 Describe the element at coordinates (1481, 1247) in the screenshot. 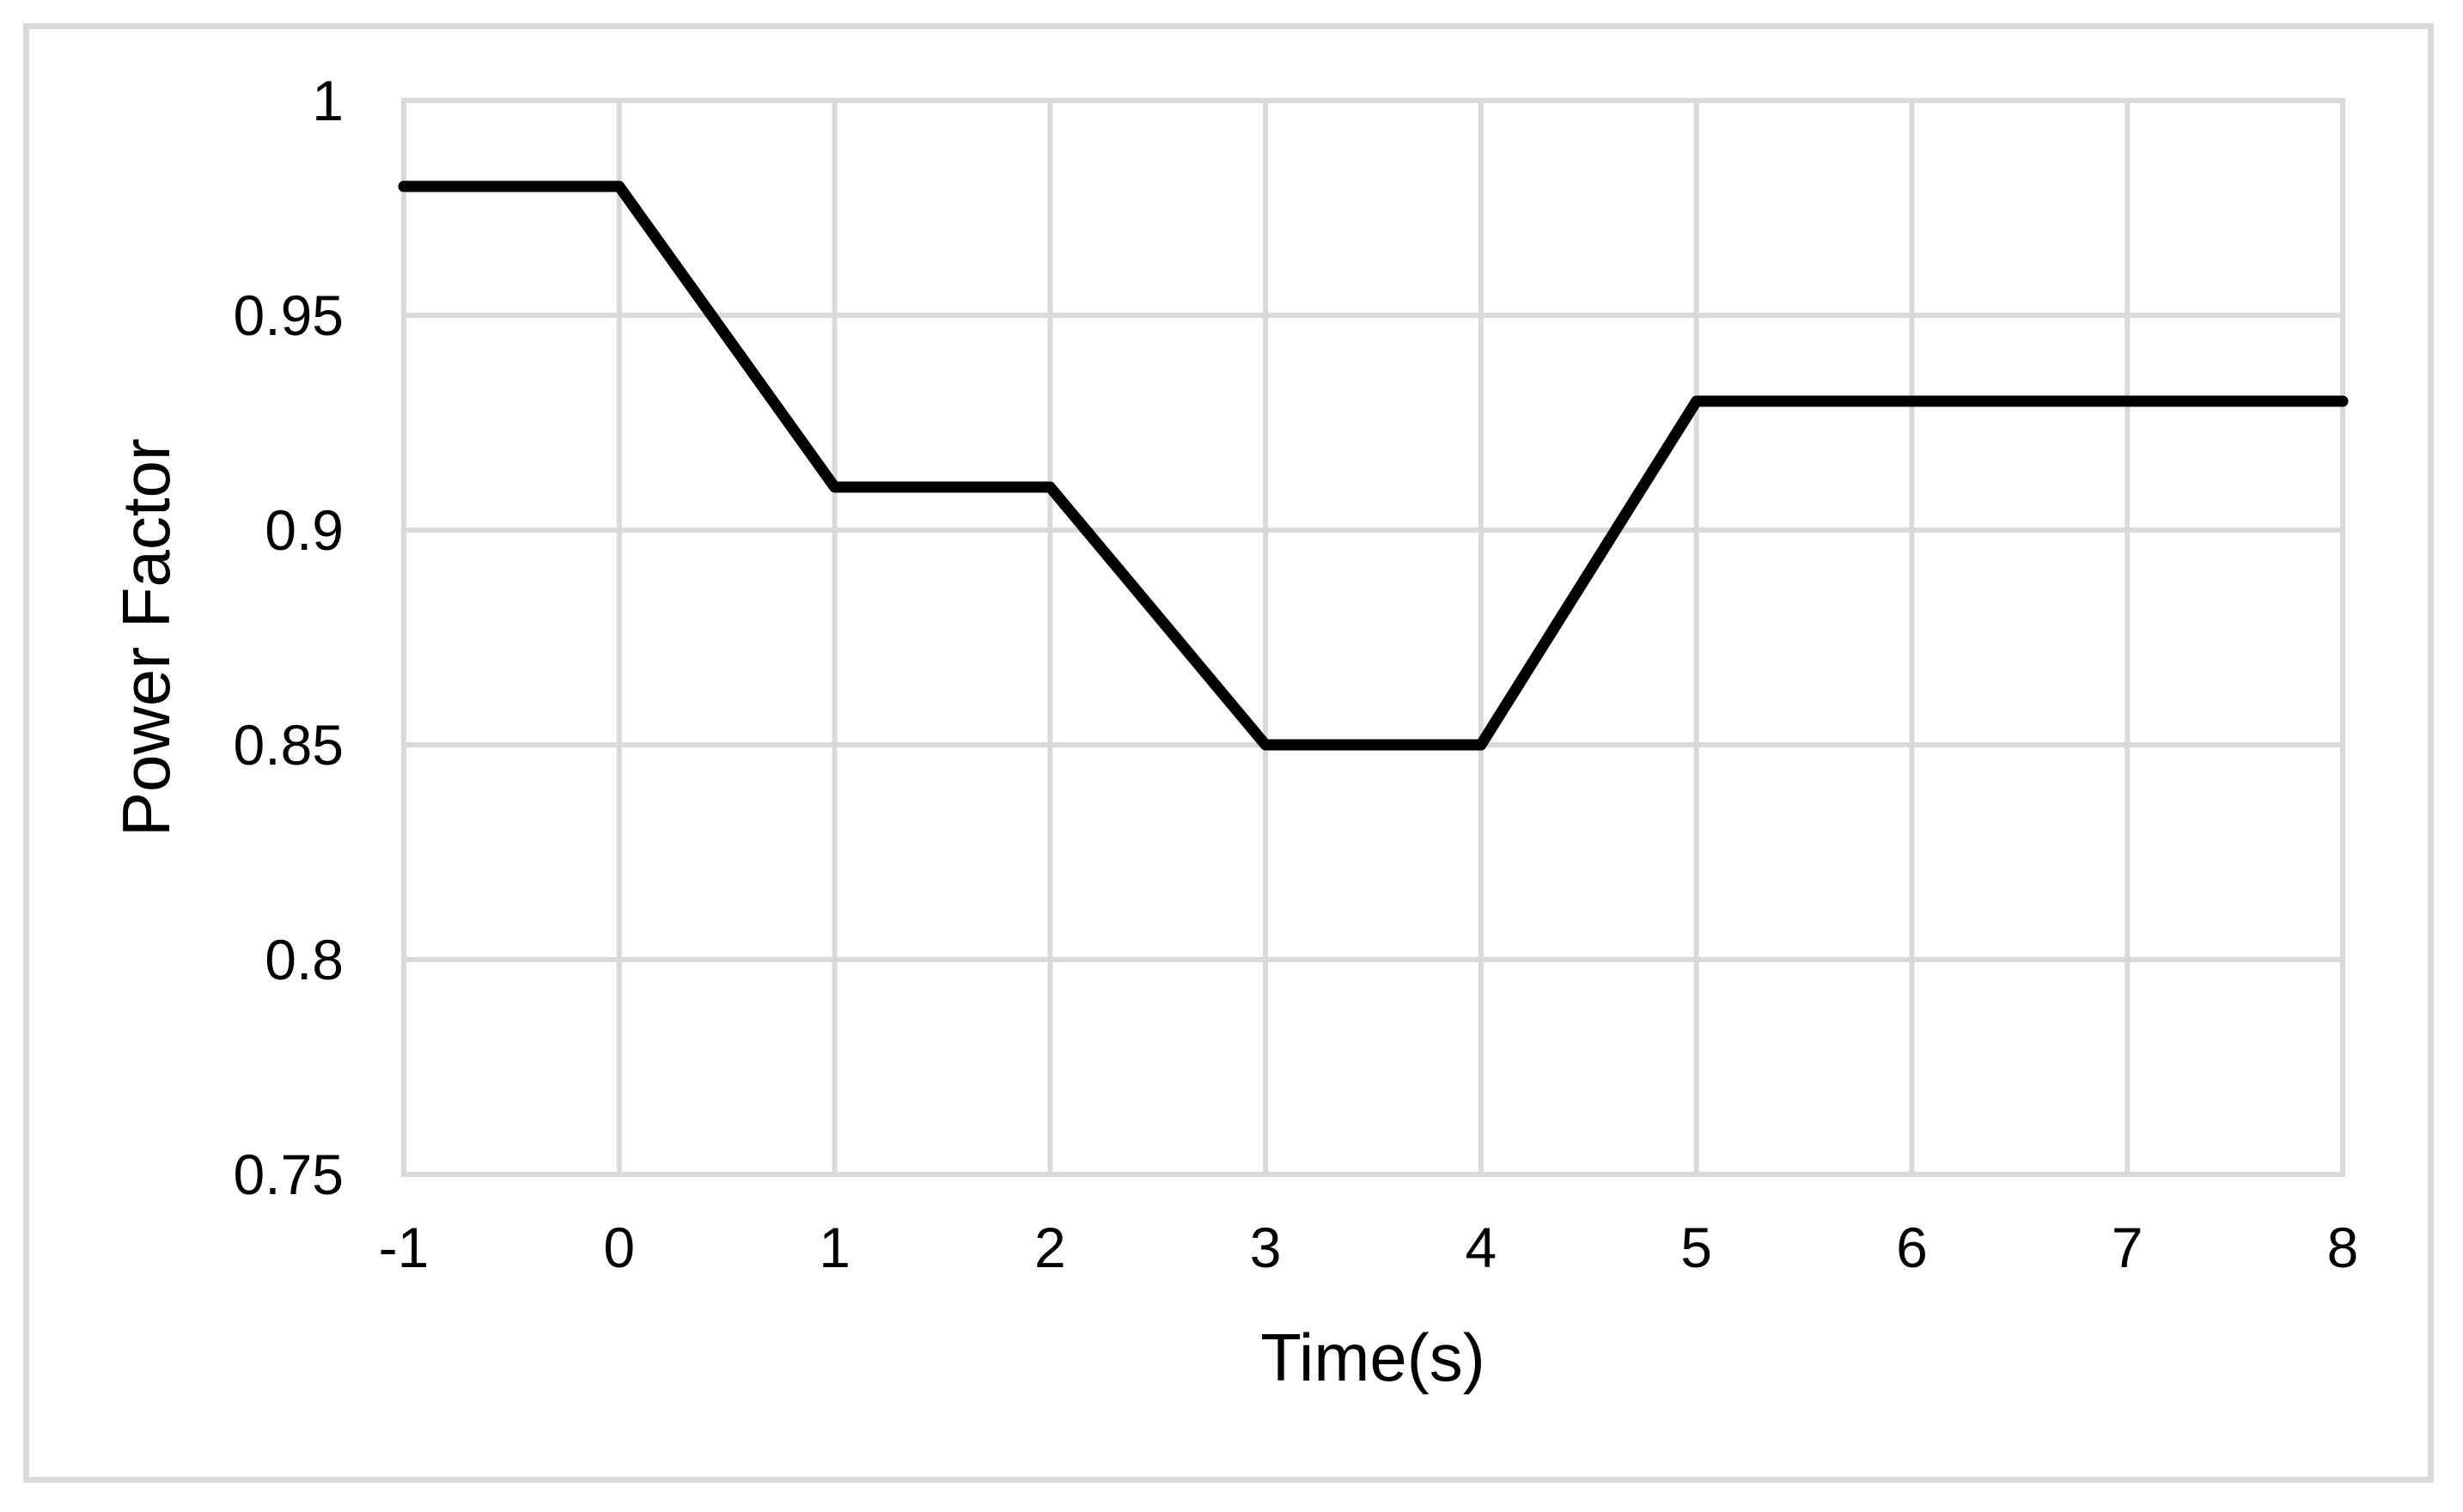

I see `x-tick-label: 4` at that location.